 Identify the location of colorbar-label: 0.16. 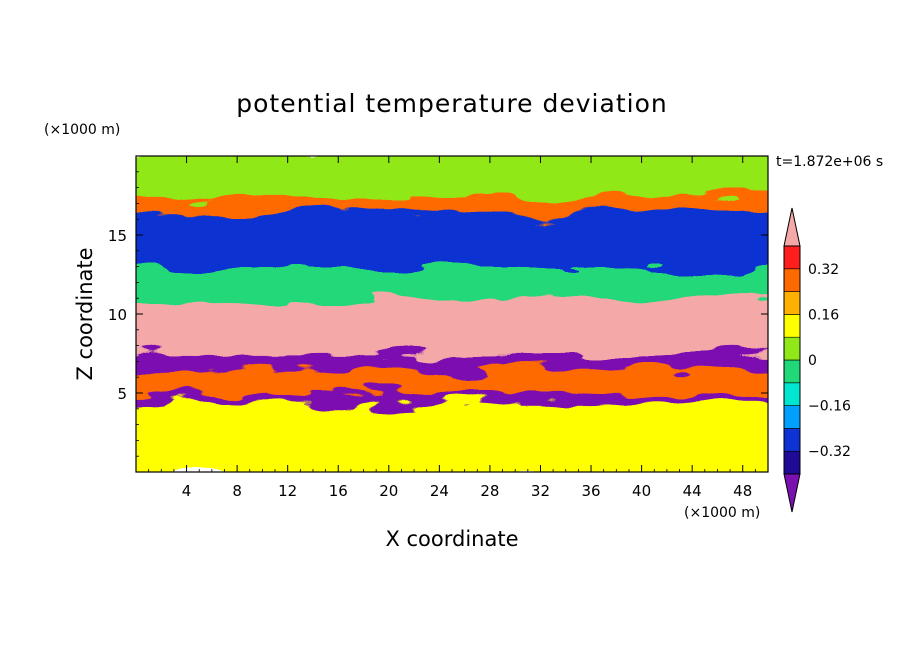
(823, 315).